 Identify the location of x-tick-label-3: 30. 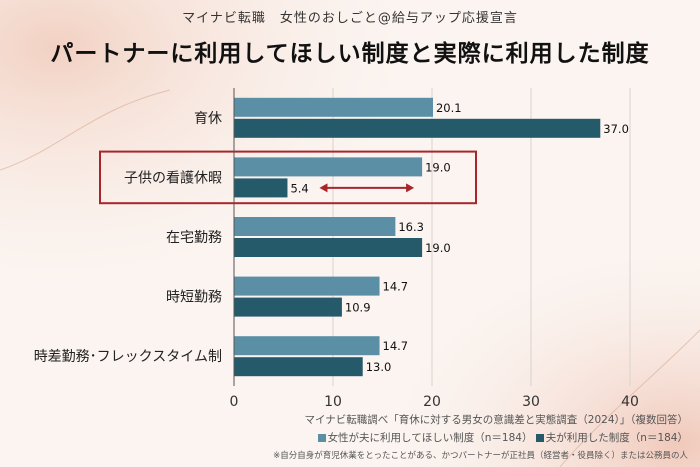
(531, 402).